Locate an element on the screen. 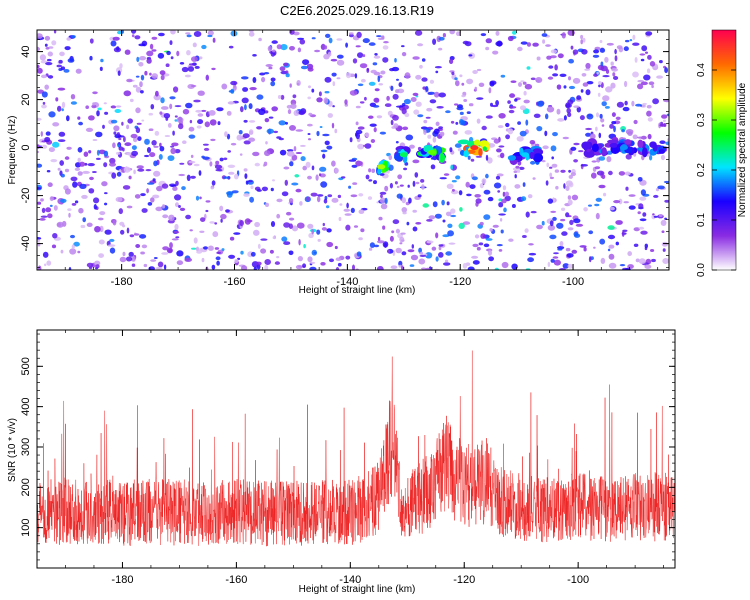  signal-peak is located at coordinates (403, 155).